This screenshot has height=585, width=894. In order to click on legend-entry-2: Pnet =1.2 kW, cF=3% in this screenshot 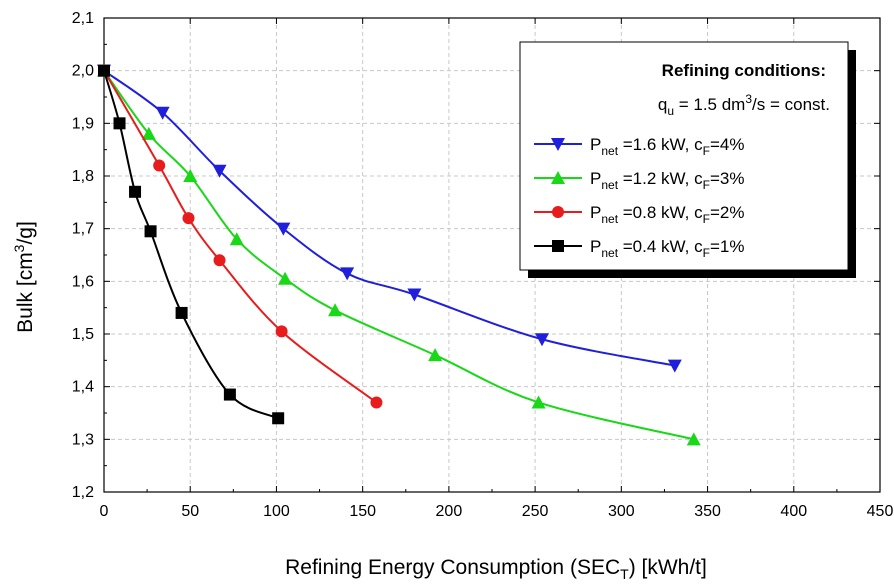, I will do `click(639, 180)`.